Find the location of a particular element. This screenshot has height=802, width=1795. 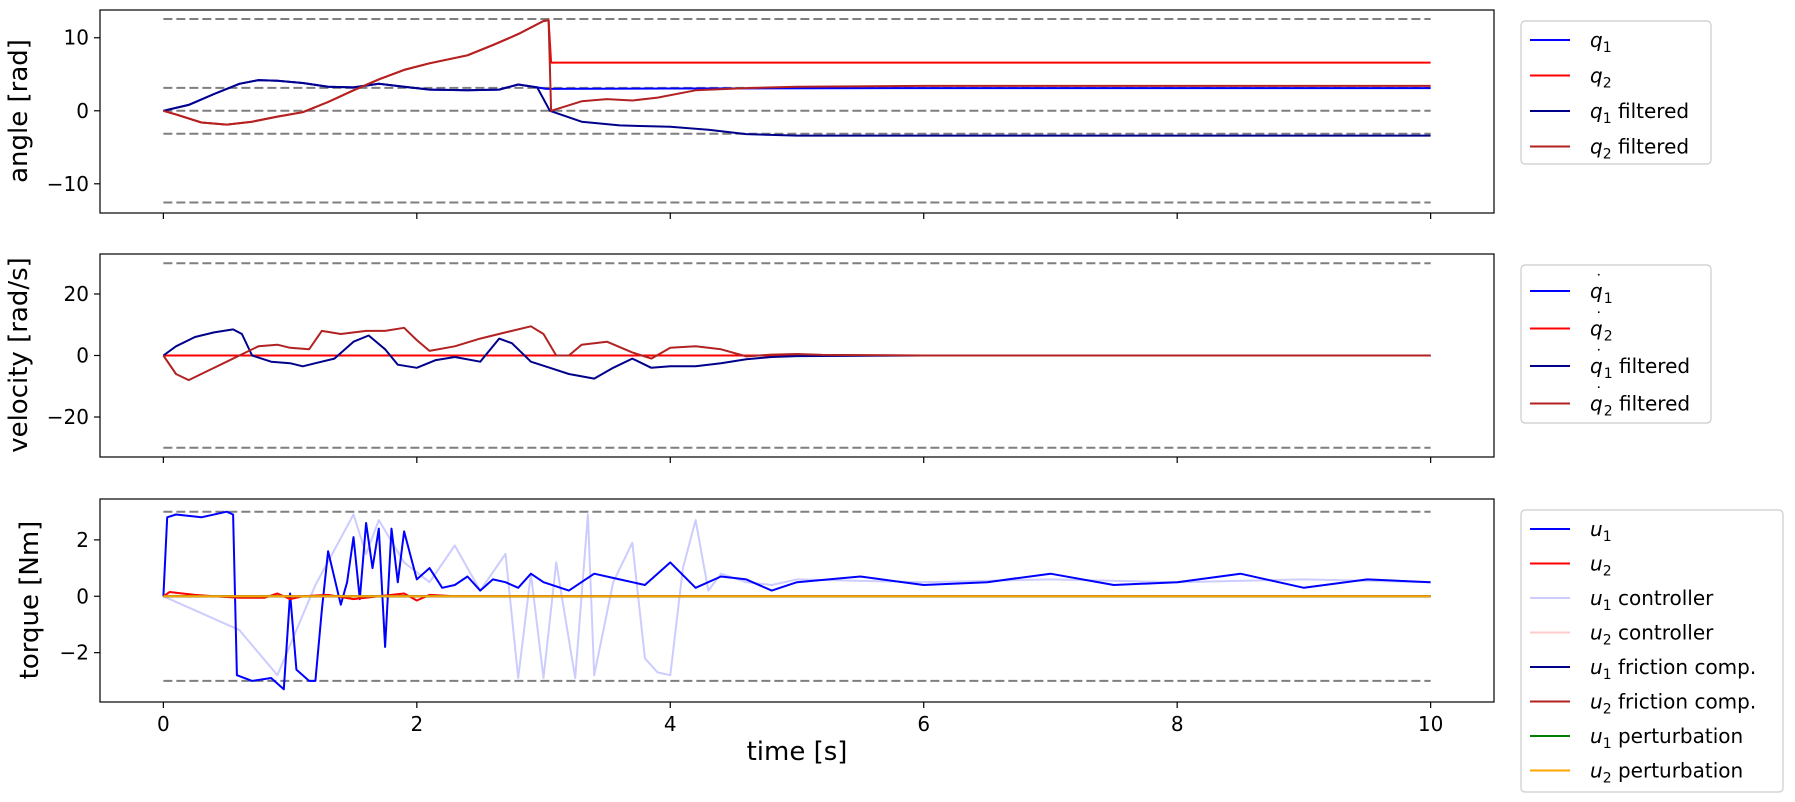

x-tick-label: 6 is located at coordinates (923, 724).